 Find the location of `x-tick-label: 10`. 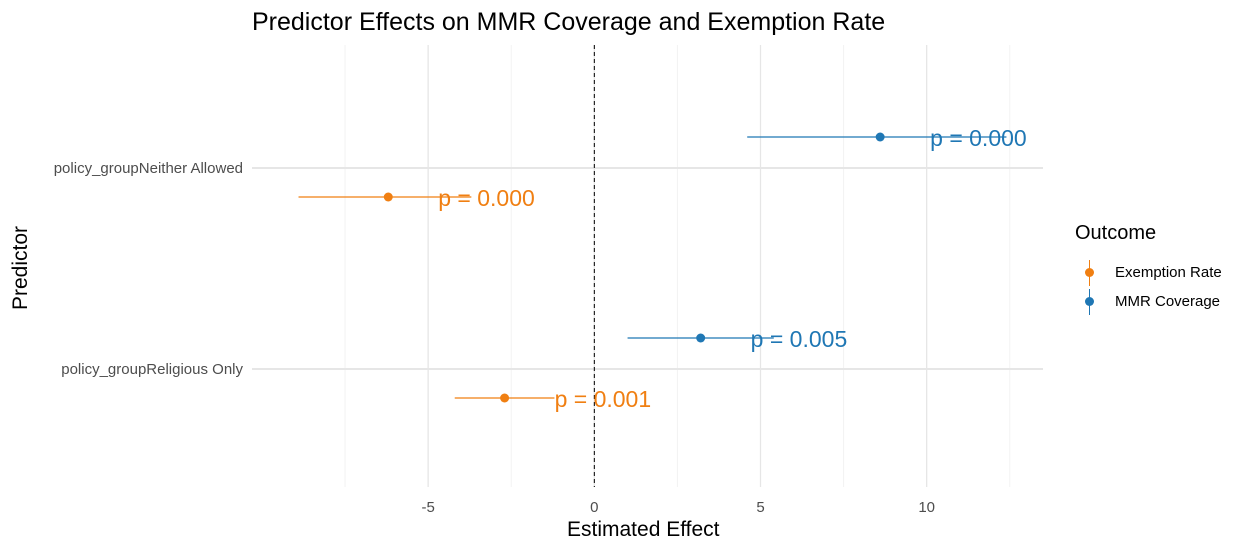

x-tick-label: 10 is located at coordinates (926, 507).